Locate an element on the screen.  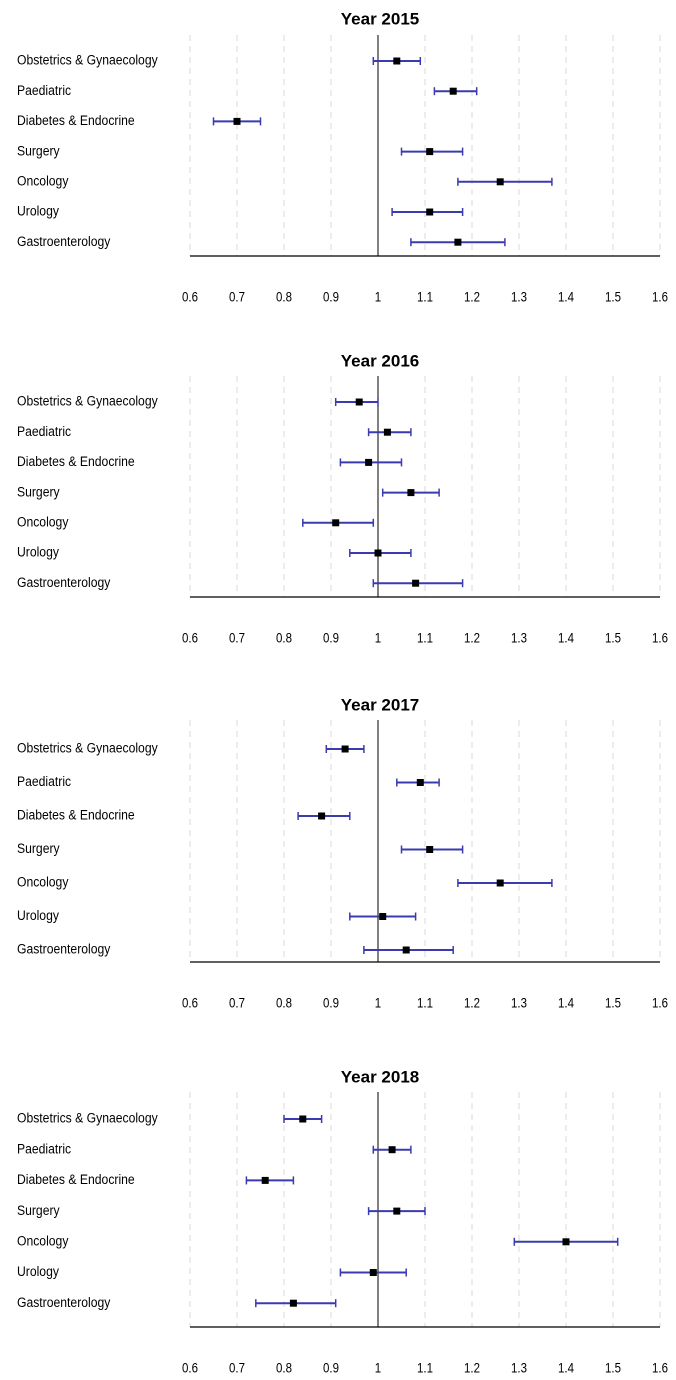
panel-title: Year 2016 is located at coordinates (380, 360).